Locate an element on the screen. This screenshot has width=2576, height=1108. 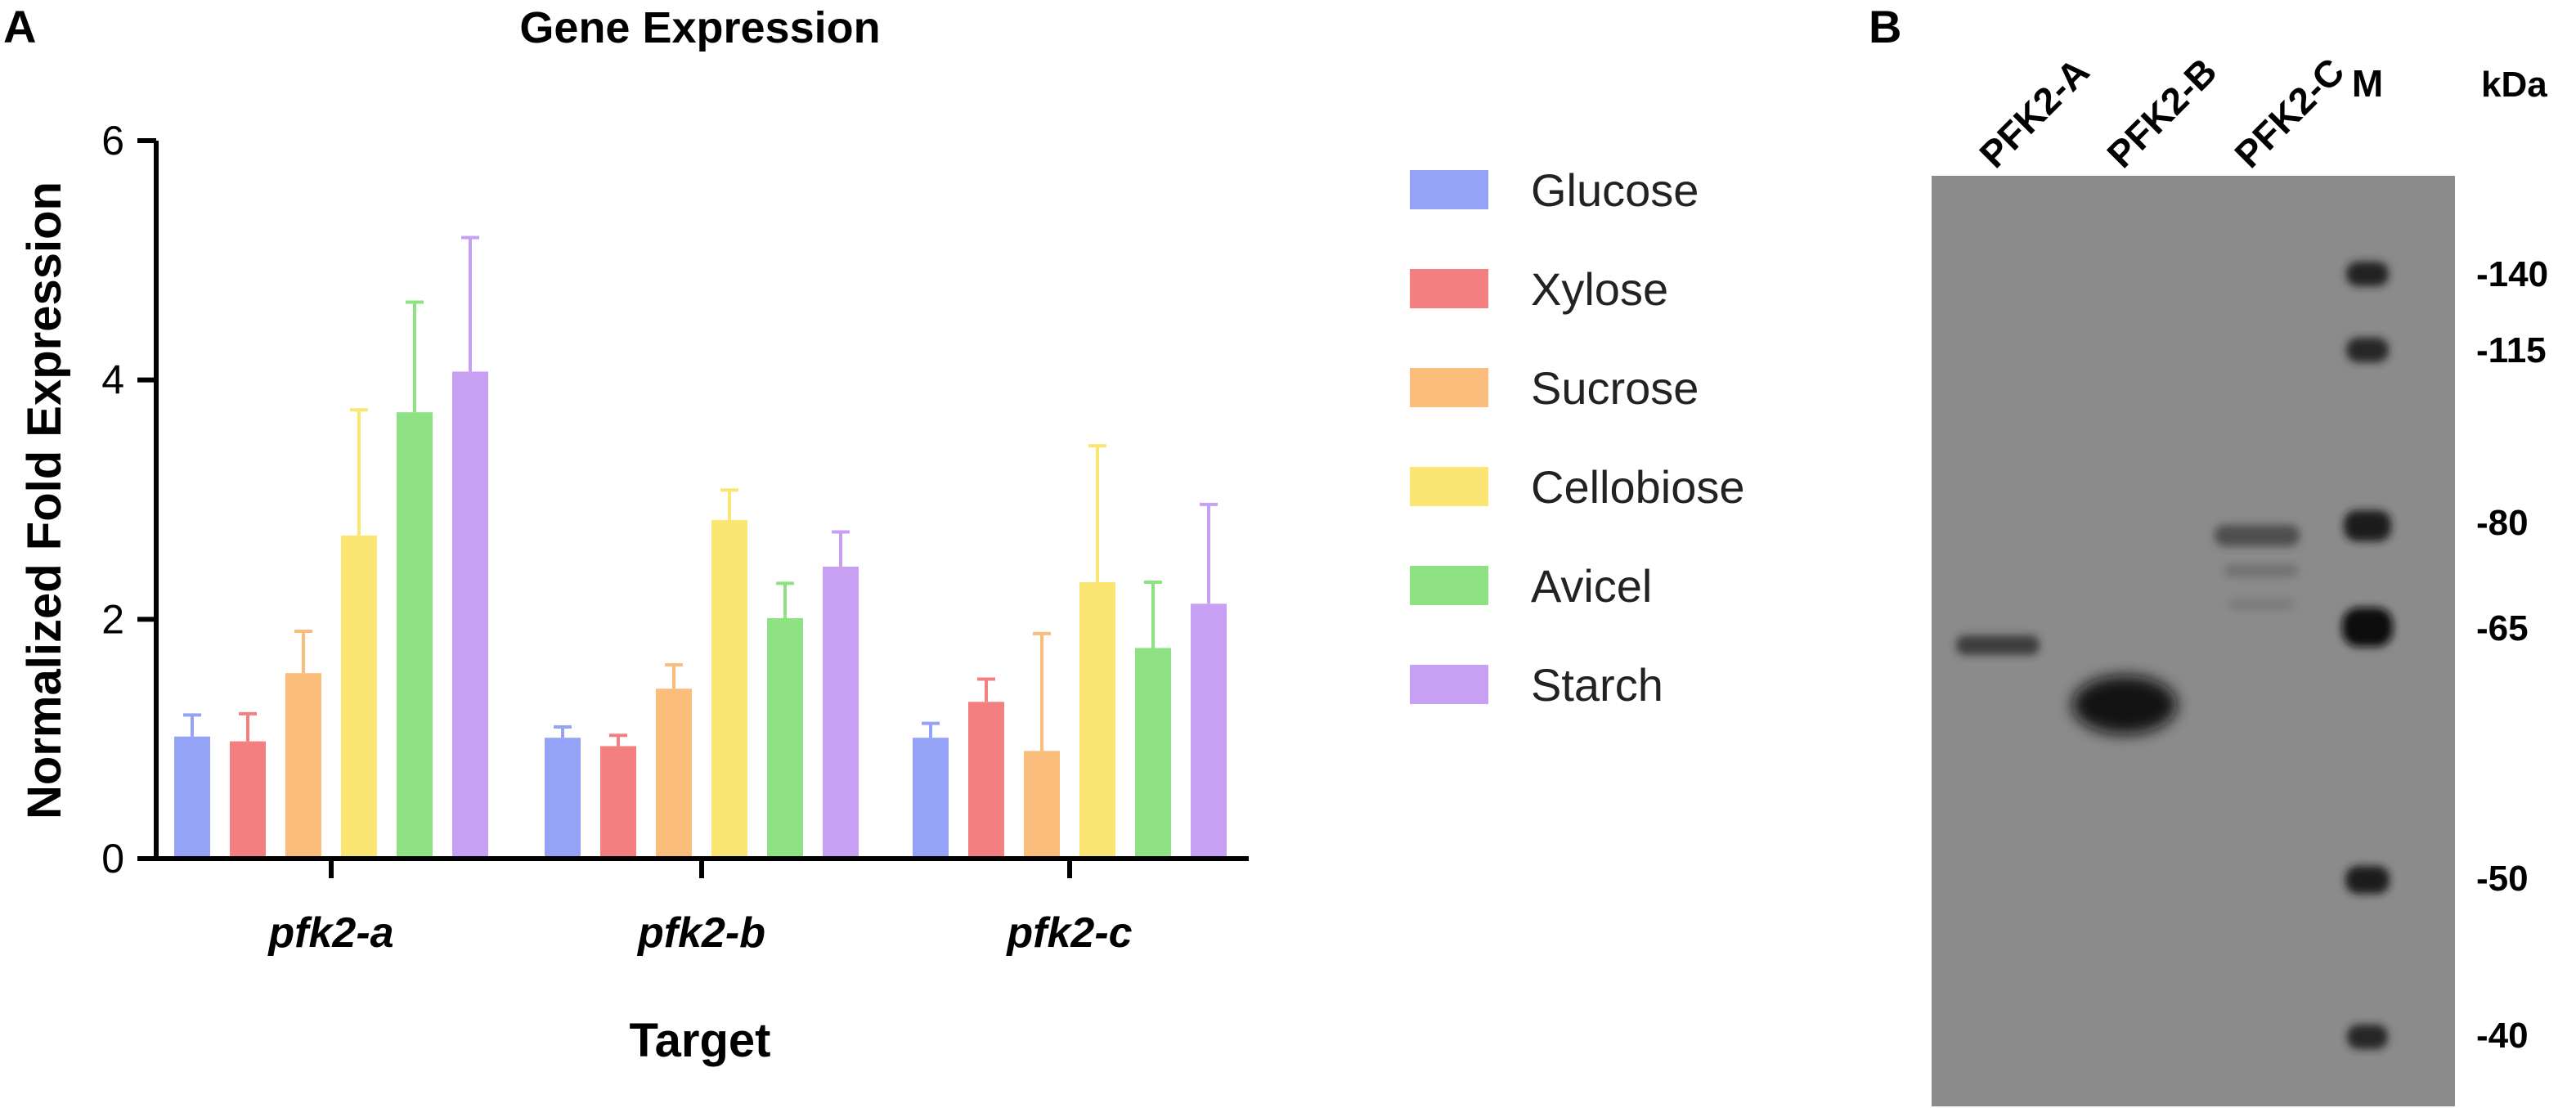
y-tick-label-2: 2 is located at coordinates (112, 619).